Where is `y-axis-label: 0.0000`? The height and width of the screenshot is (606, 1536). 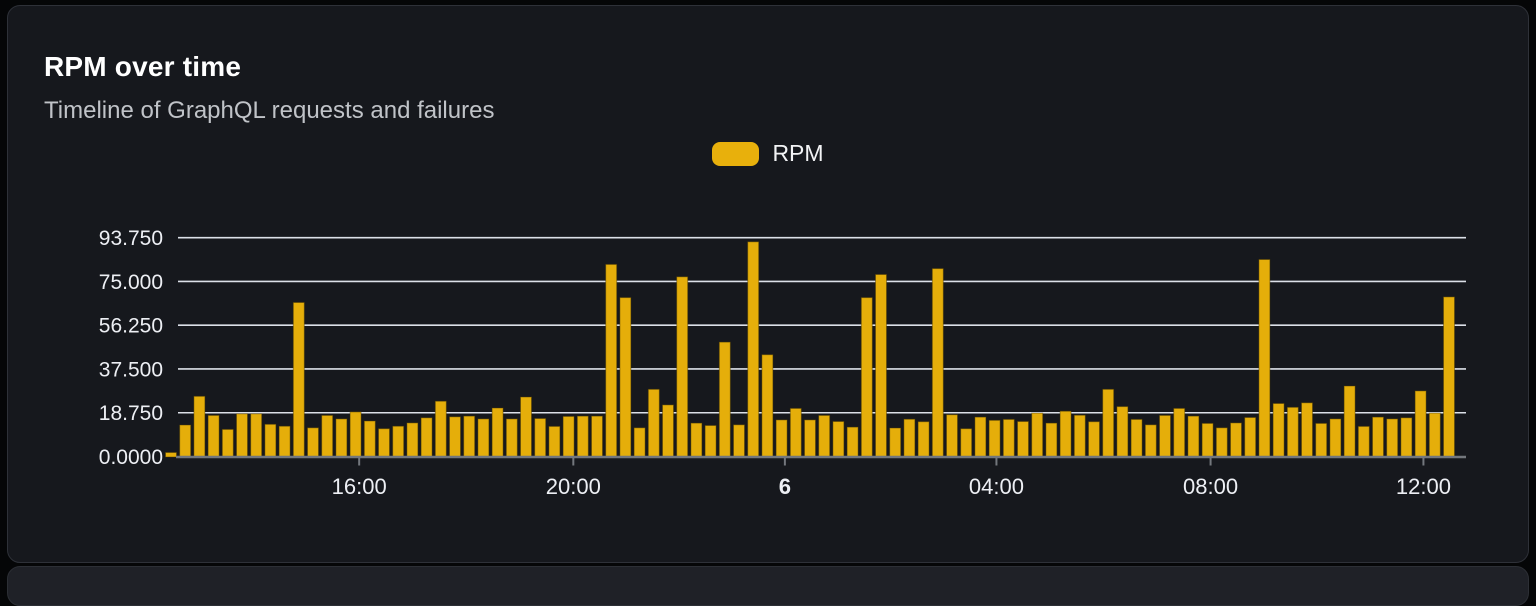
y-axis-label: 0.0000 is located at coordinates (131, 457).